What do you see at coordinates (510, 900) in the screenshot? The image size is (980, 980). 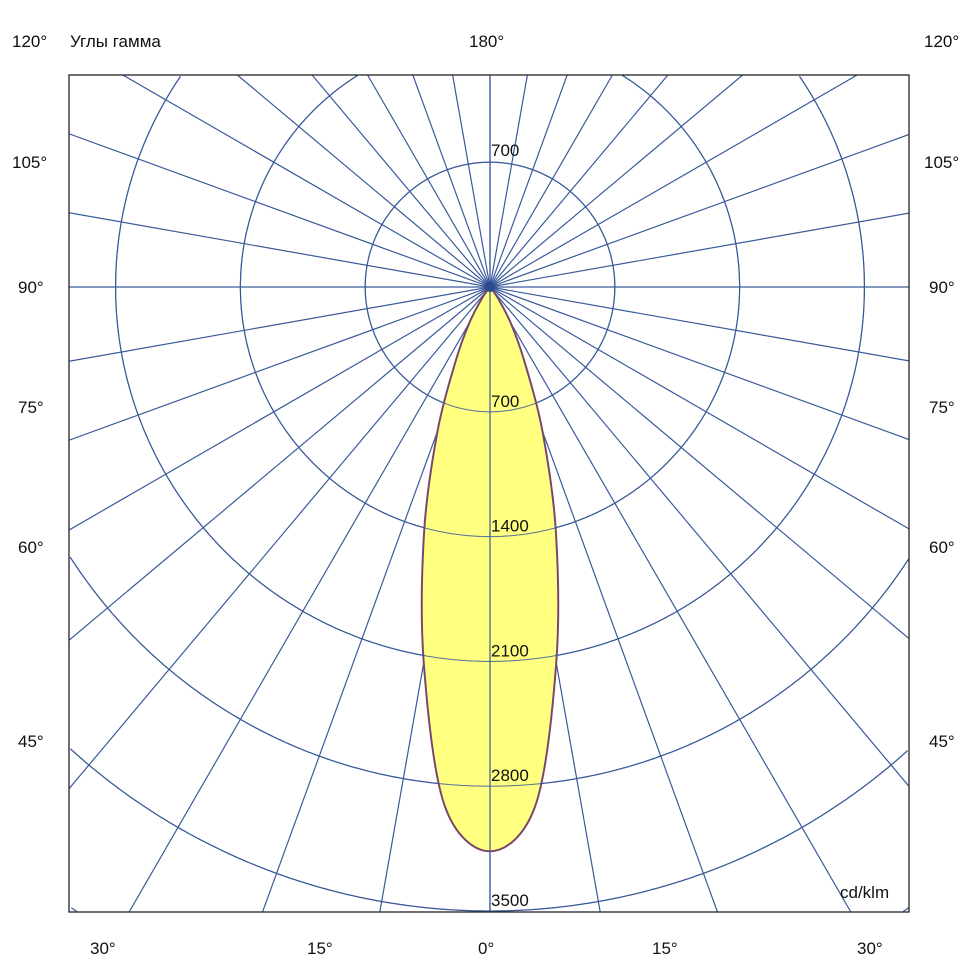 I see `radial-tick-label: 3500` at bounding box center [510, 900].